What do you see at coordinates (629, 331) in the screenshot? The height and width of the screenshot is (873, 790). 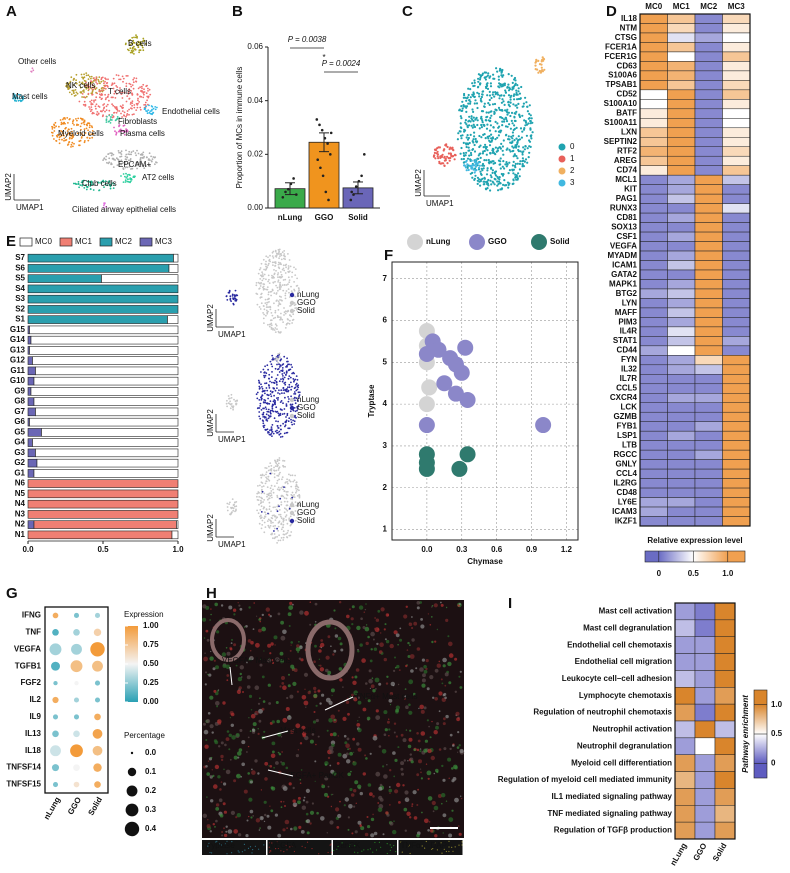 I see `row-label: IL4R` at bounding box center [629, 331].